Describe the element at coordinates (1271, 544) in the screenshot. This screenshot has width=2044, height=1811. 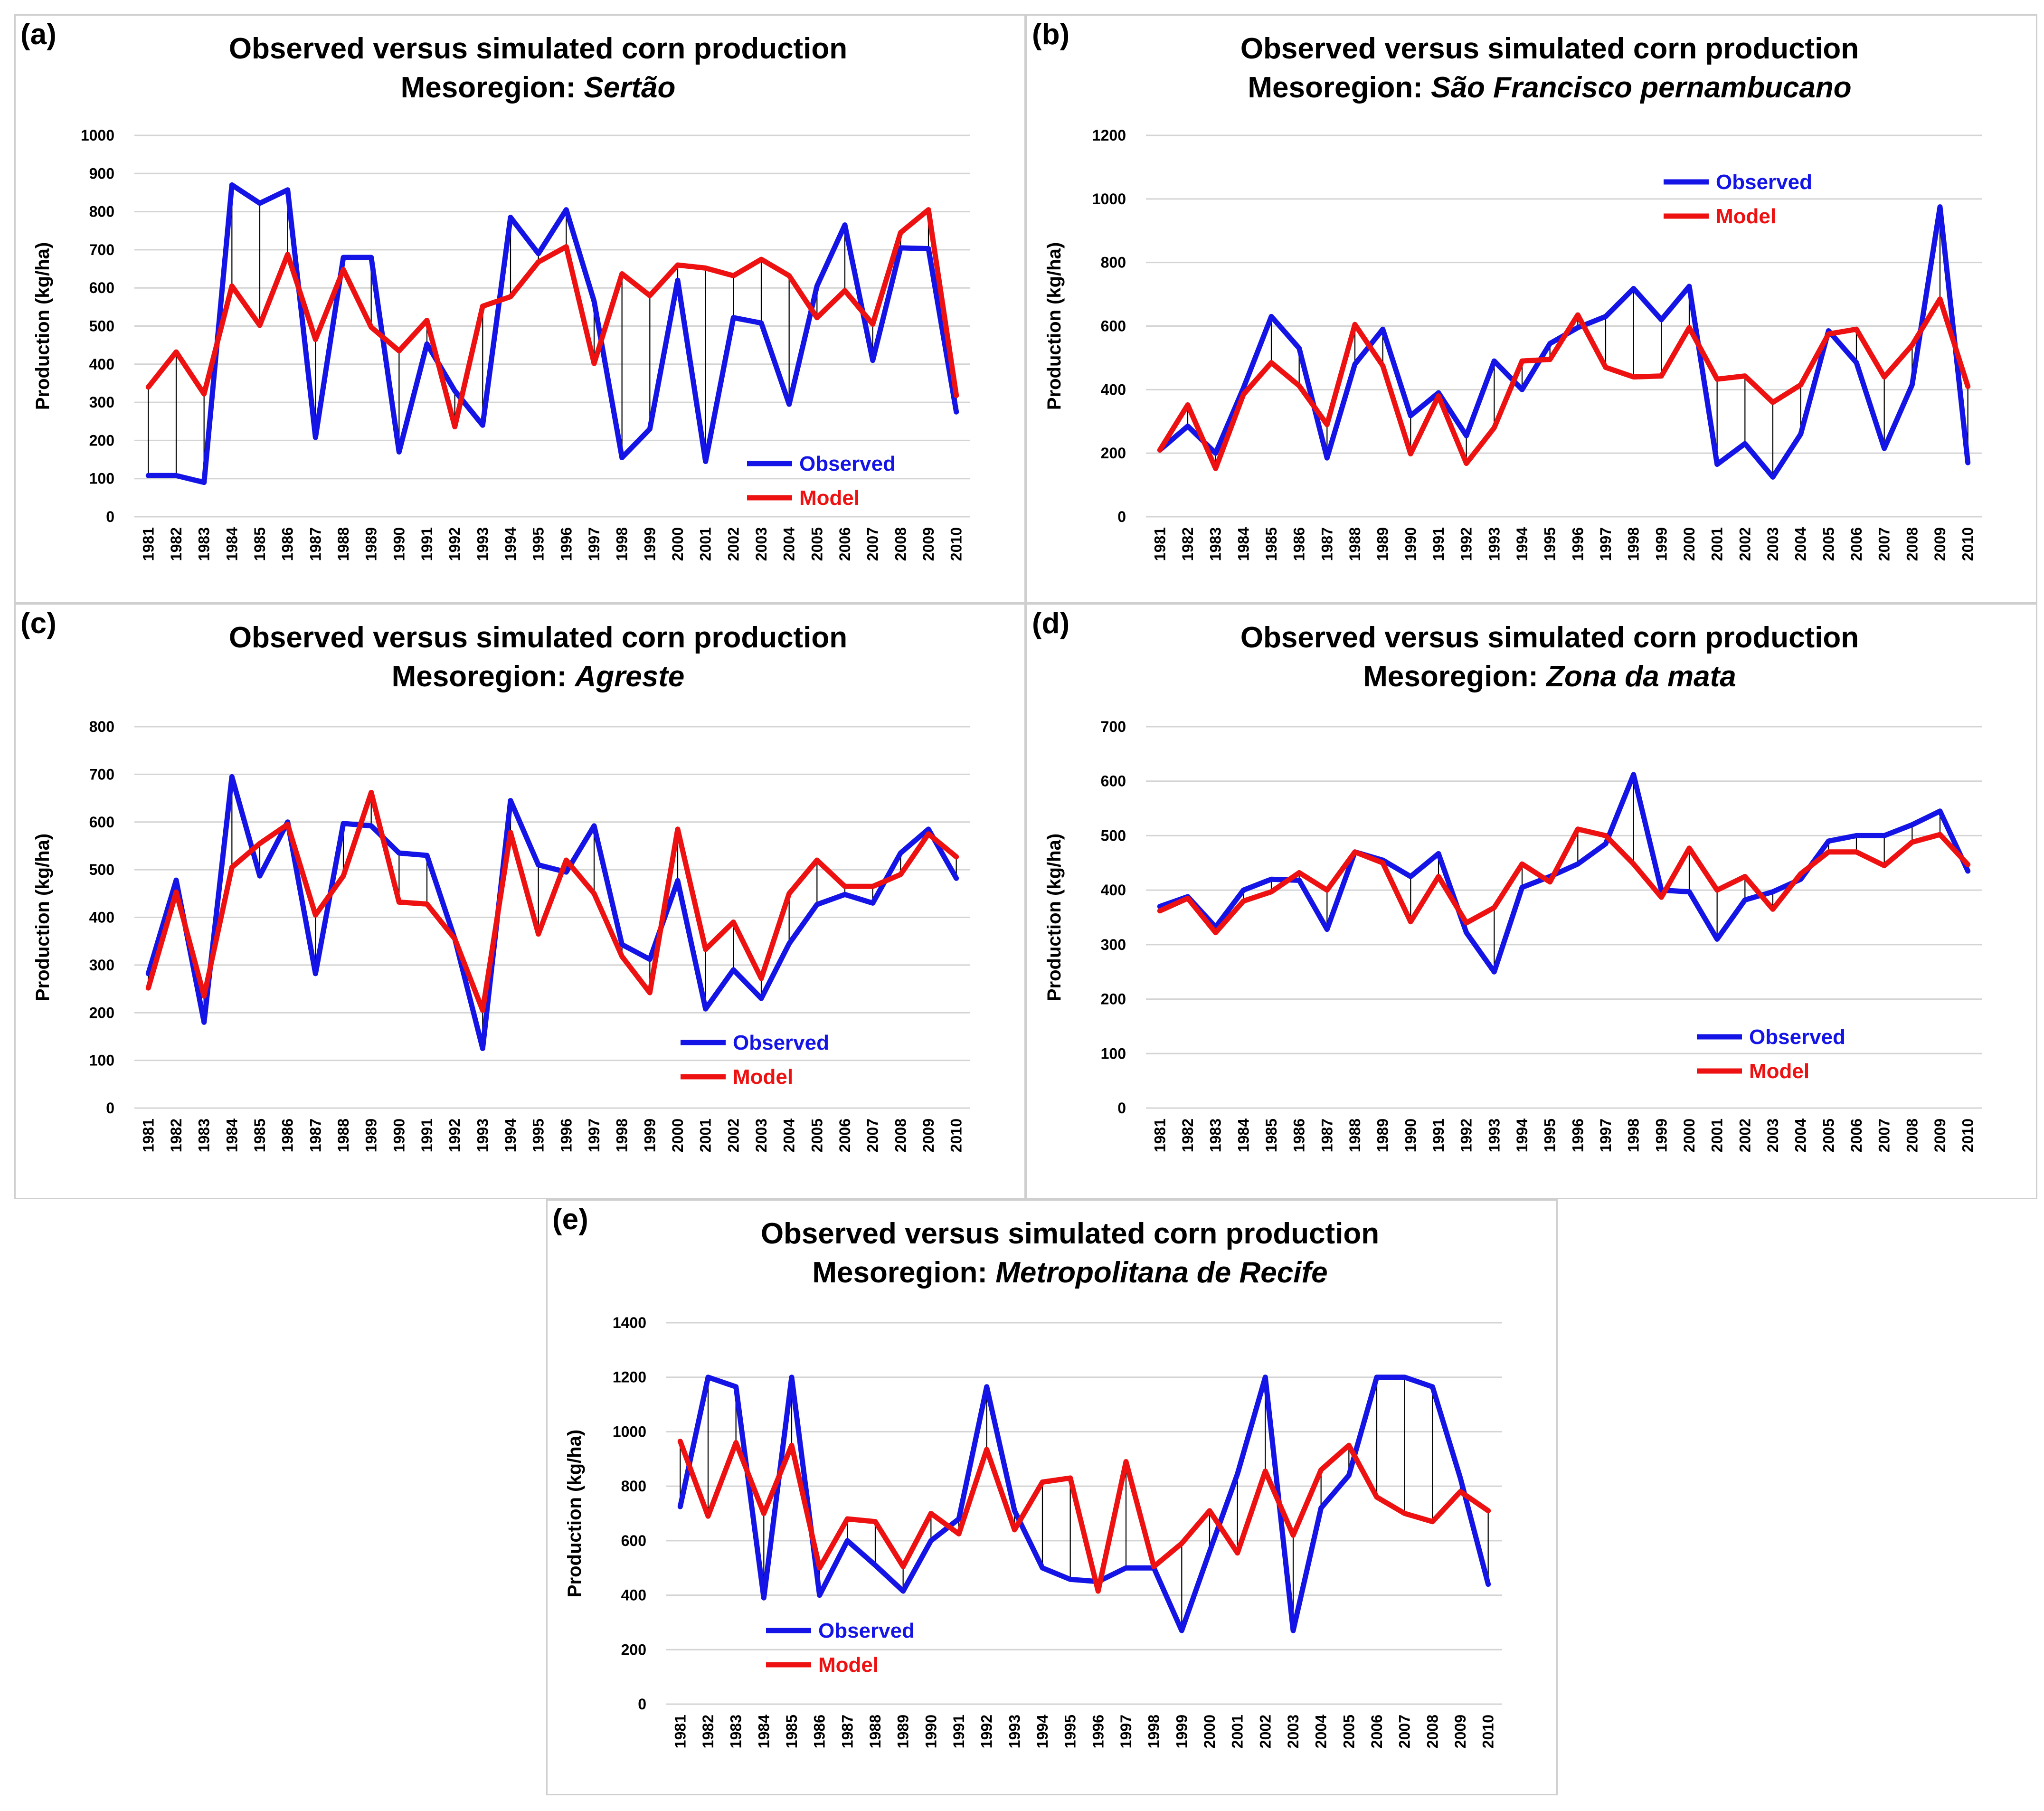
I see `x-tick-label: 1985` at that location.